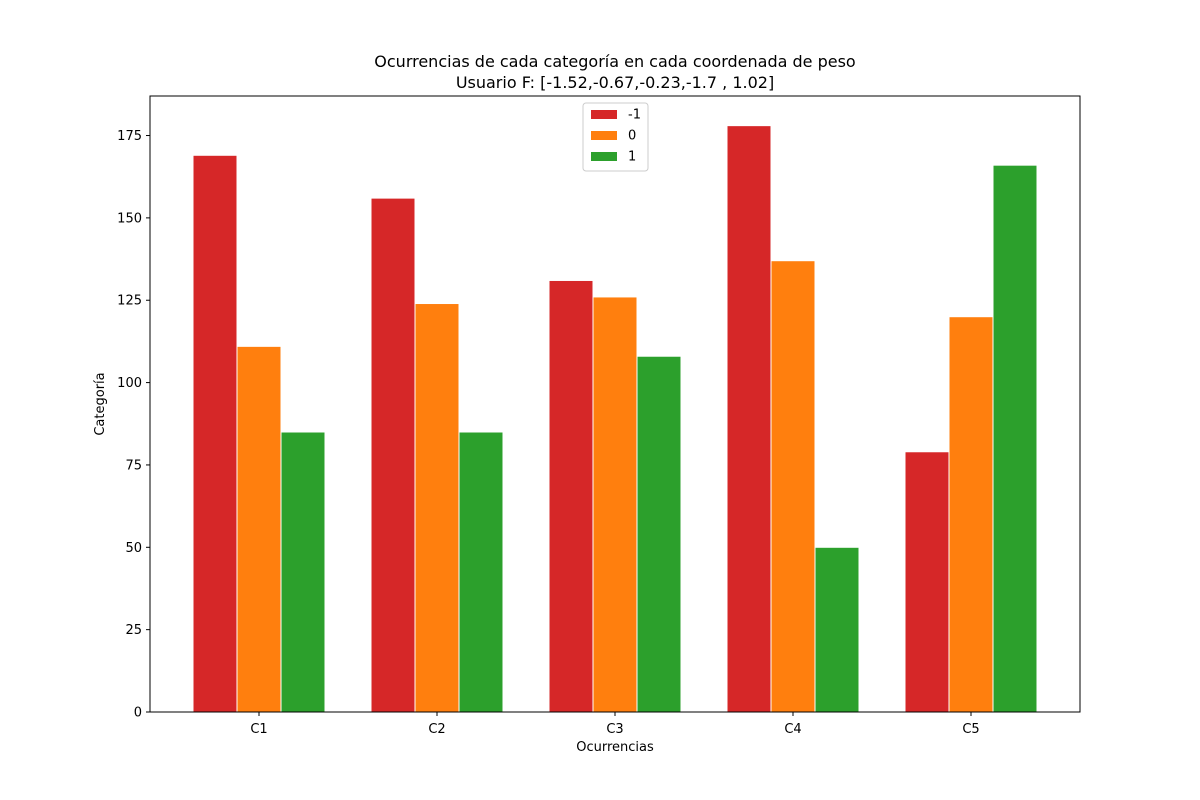  I want to click on x-axis: C1 C2 C3 C4 C5, so click(615, 724).